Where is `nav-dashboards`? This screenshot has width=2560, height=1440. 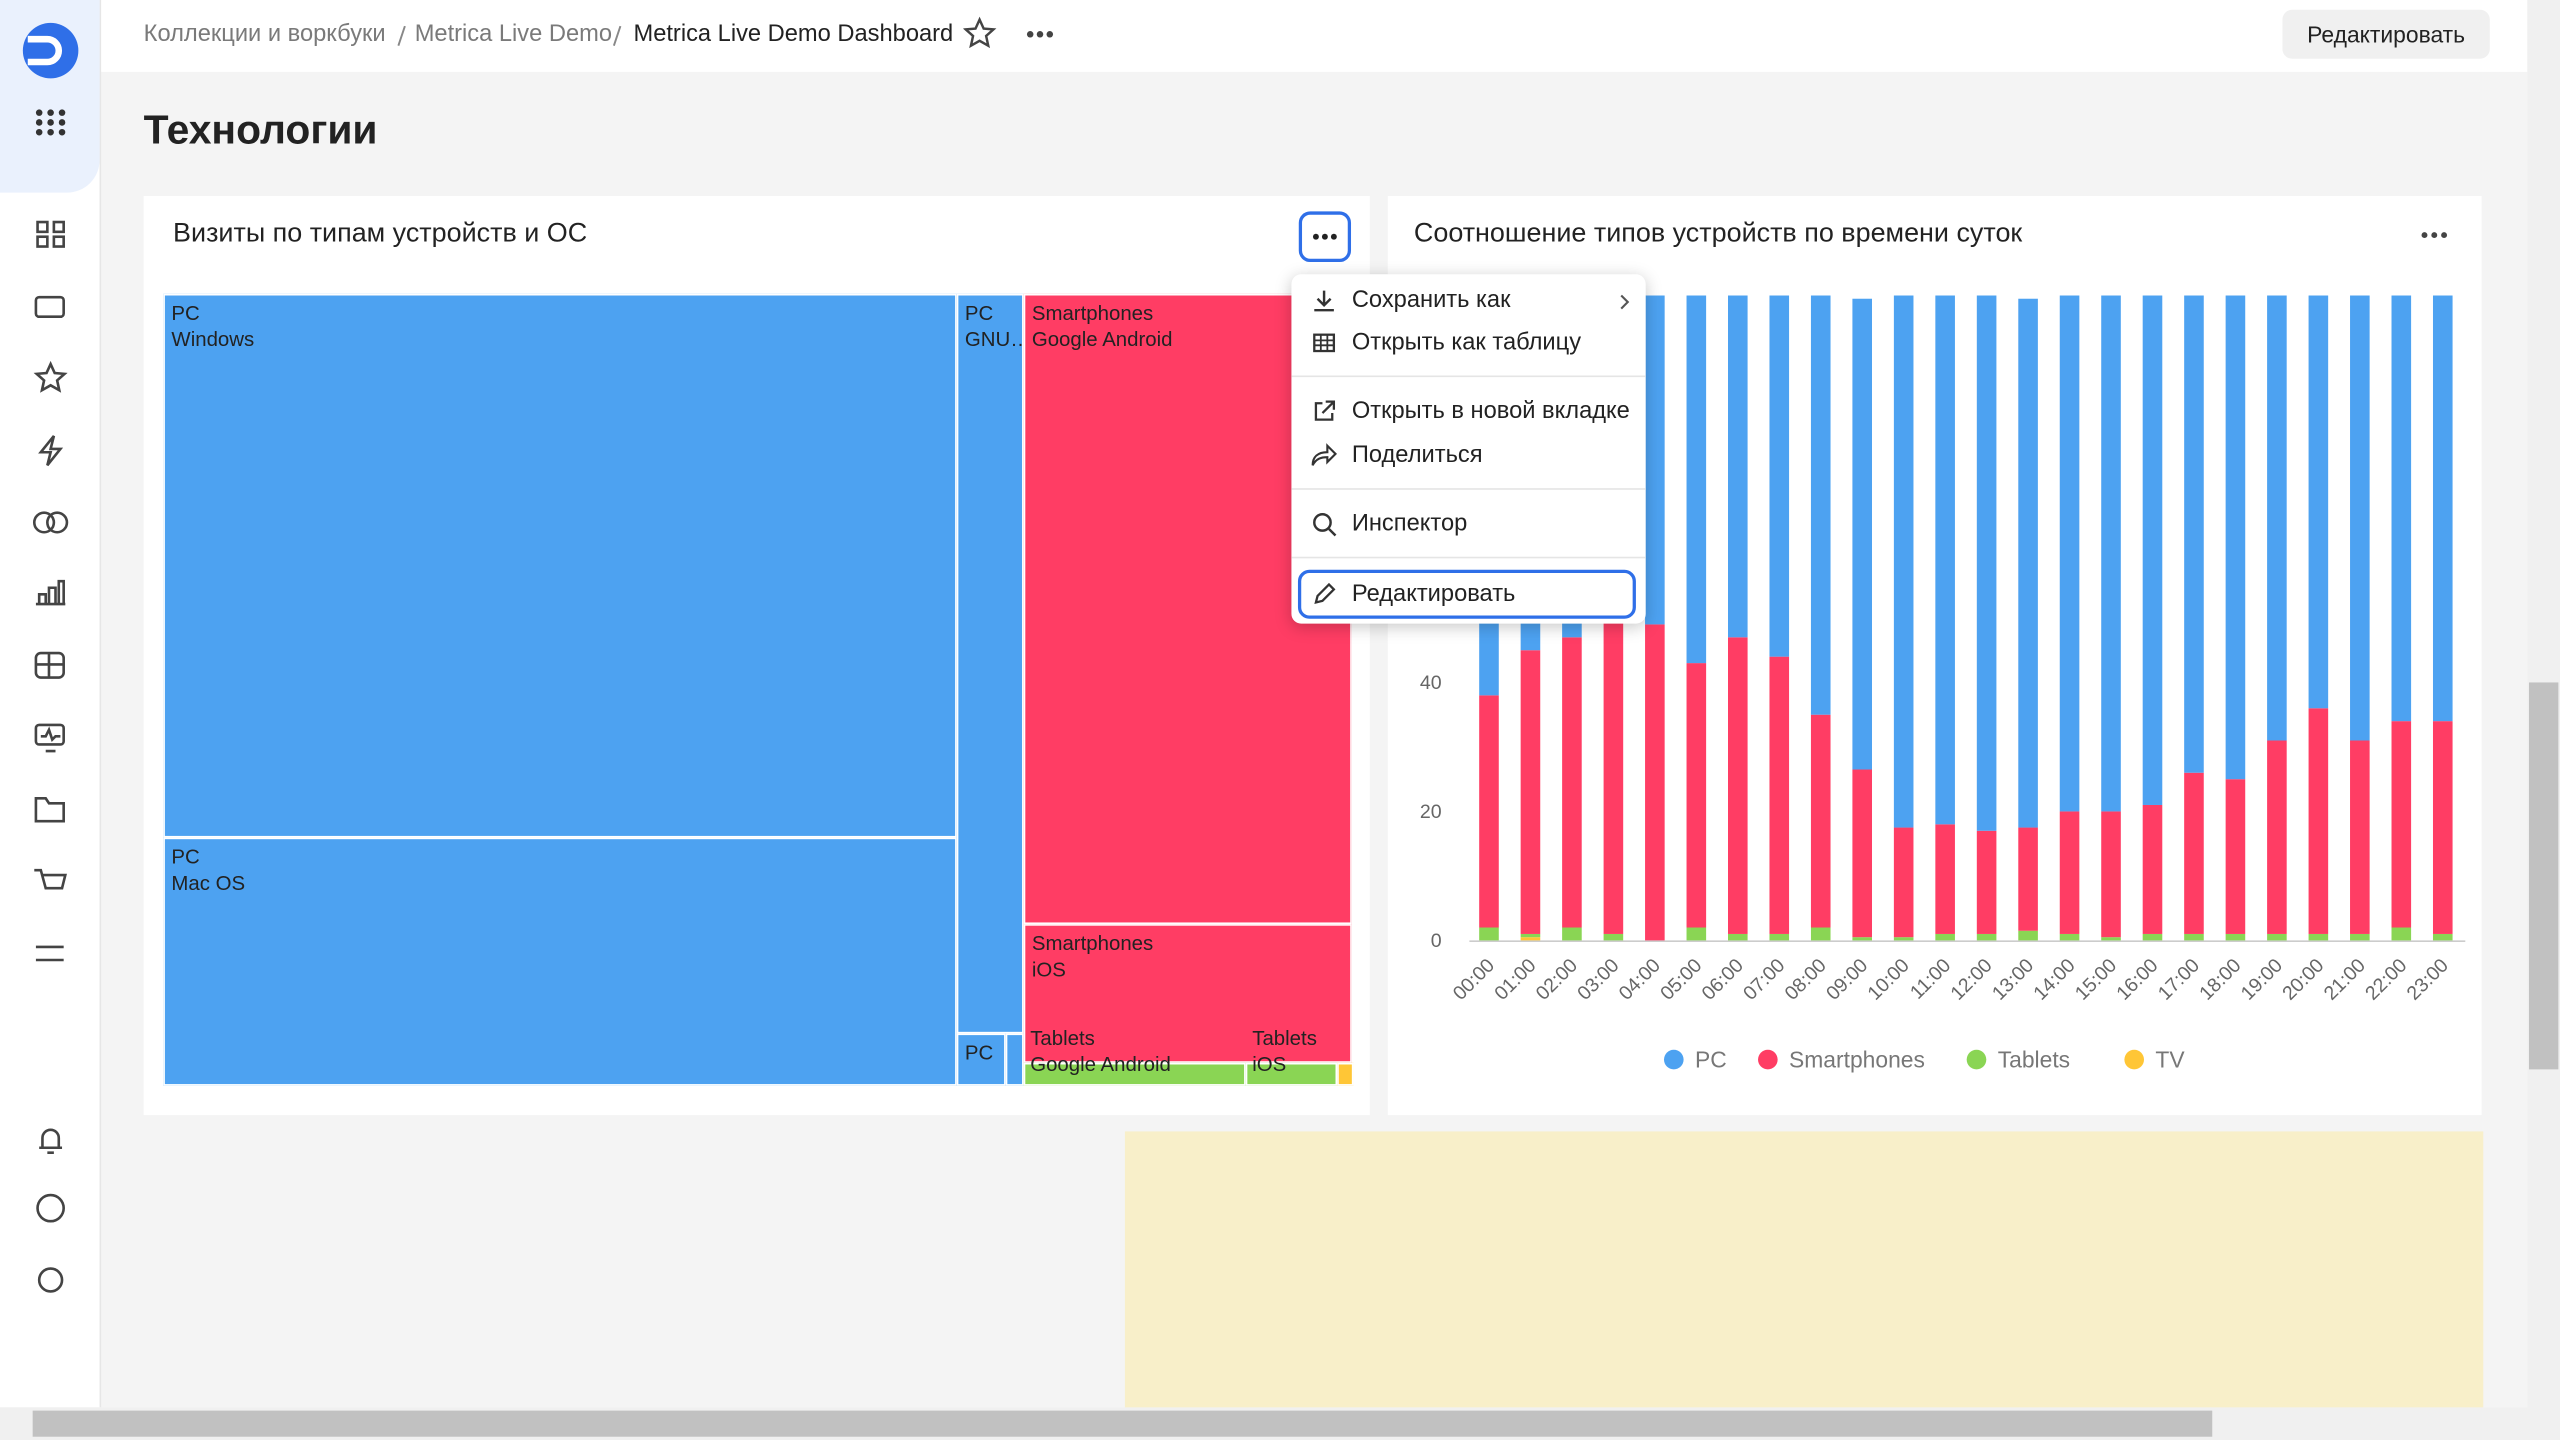 nav-dashboards is located at coordinates (50, 234).